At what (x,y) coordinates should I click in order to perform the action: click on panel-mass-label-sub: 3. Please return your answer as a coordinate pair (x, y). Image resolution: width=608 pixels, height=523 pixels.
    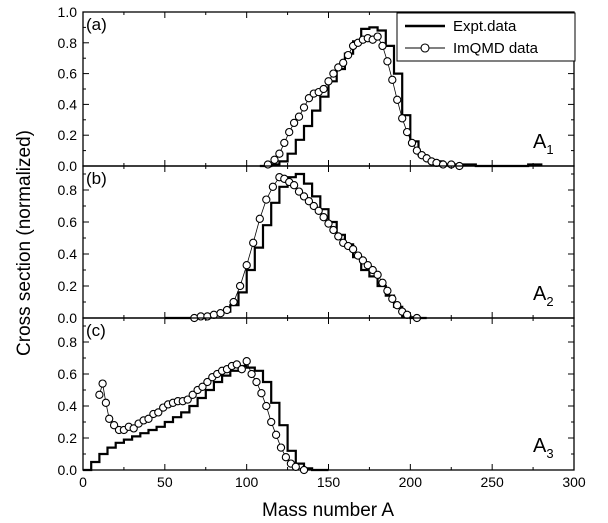
    Looking at the image, I should click on (549, 453).